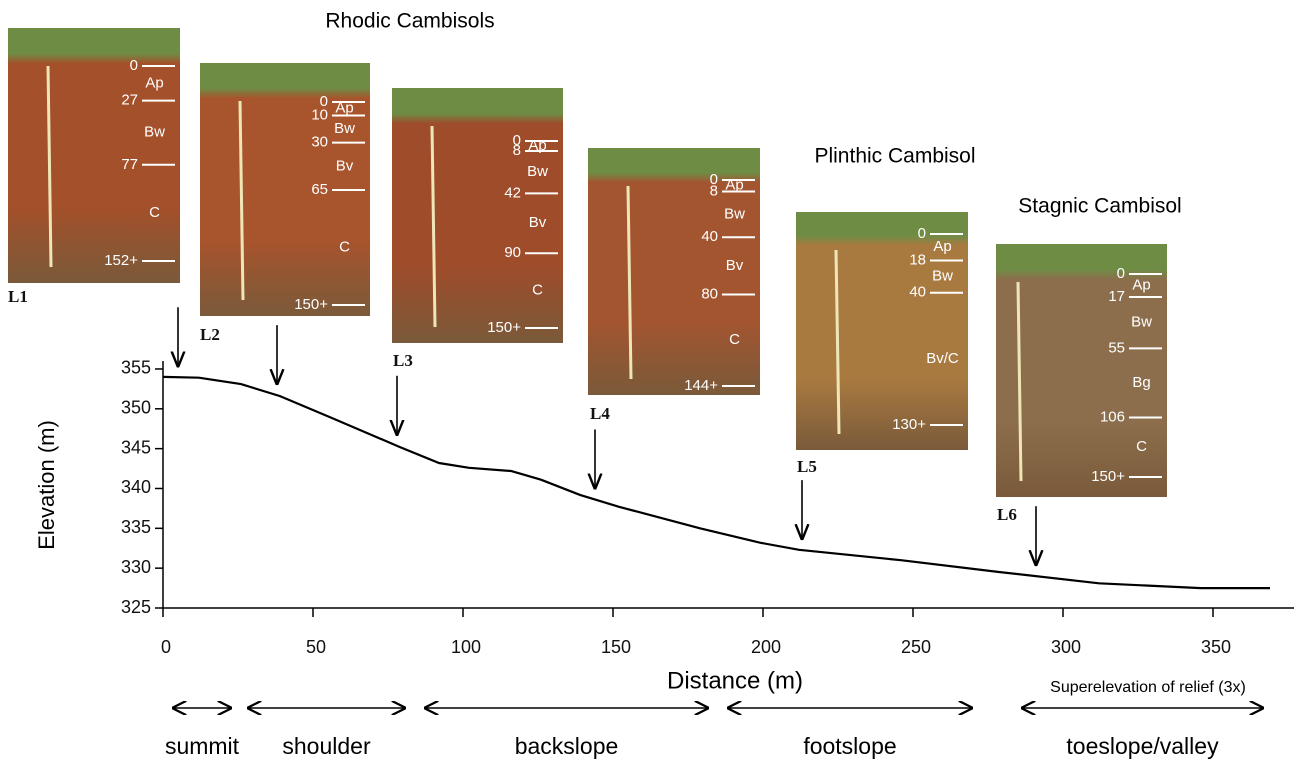 This screenshot has width=1297, height=784. What do you see at coordinates (326, 746) in the screenshot?
I see `landform-label: shoulder` at bounding box center [326, 746].